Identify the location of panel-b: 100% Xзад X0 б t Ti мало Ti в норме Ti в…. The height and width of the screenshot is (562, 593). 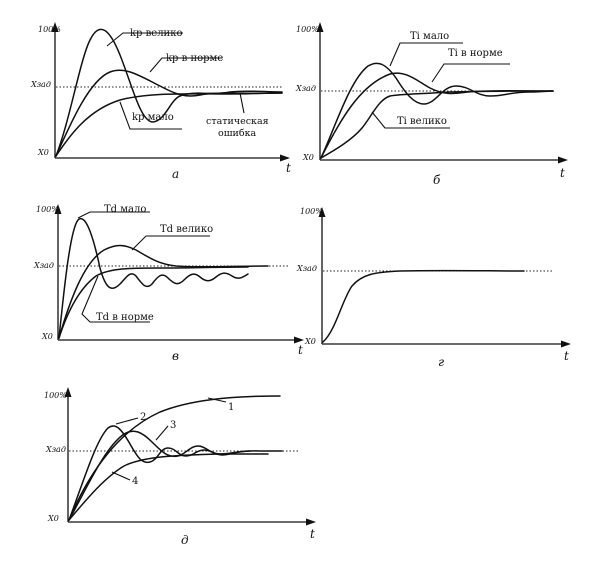
(431, 104).